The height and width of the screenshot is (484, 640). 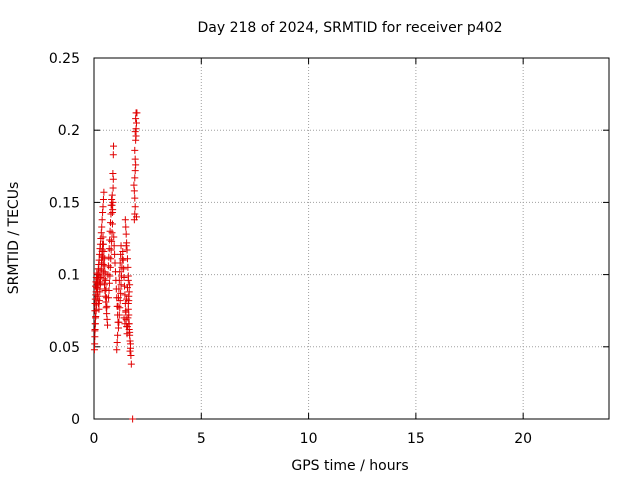 I want to click on x-tick-label: 20, so click(x=523, y=439).